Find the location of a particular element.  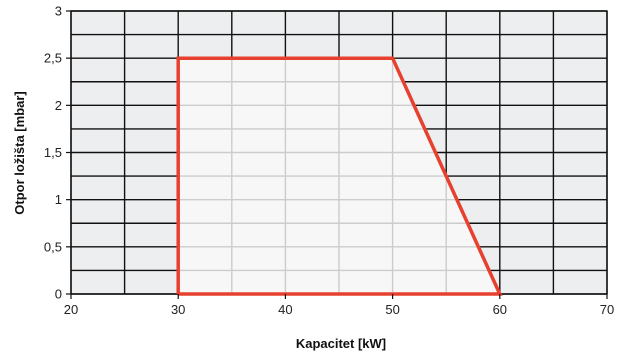

y-tick-label: 1 is located at coordinates (58, 199).